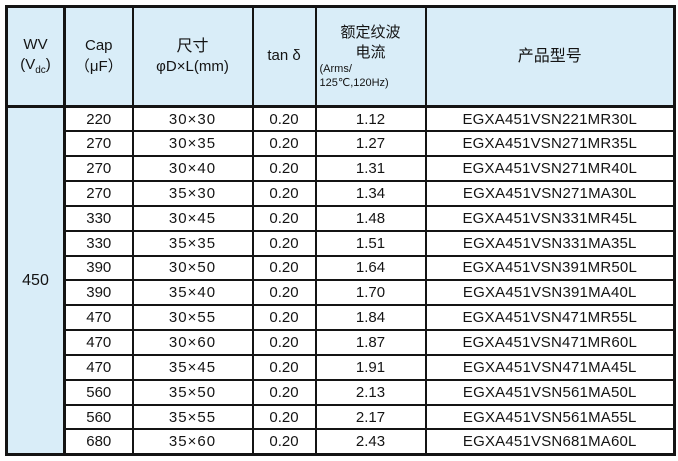 This screenshot has height=461, width=678. I want to click on cell-model: EGXA451VSN331MA35L, so click(550, 243).